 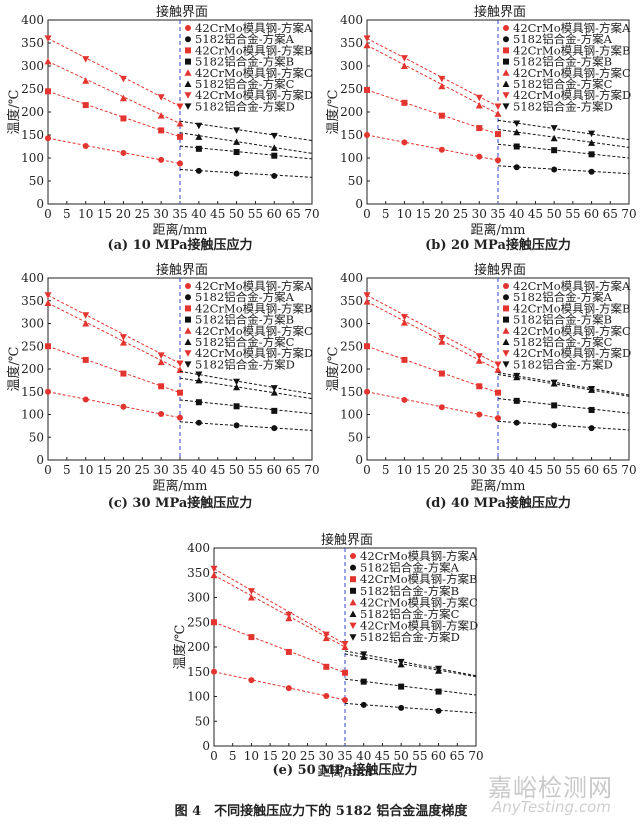 I want to click on y-tick-label: 100, so click(x=351, y=415).